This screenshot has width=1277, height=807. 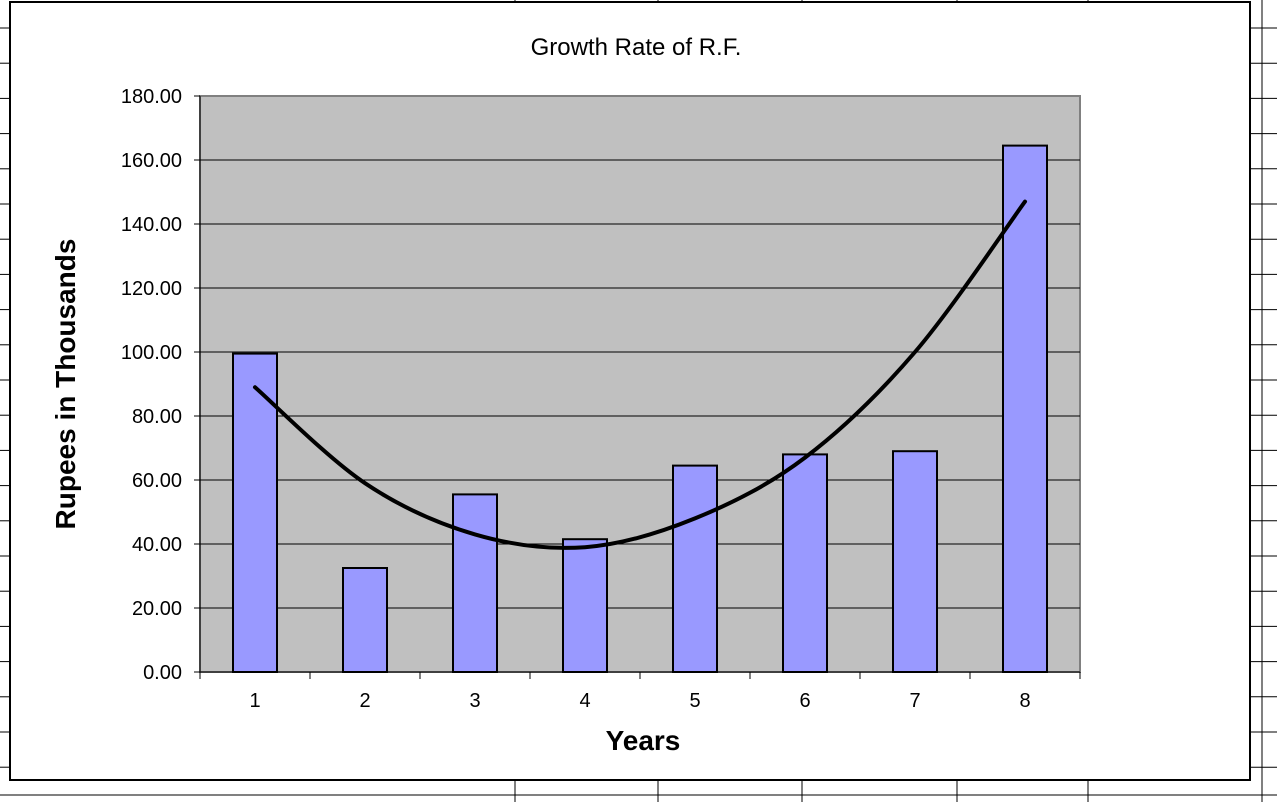 I want to click on y-tick-label: 80.00, so click(x=157, y=417).